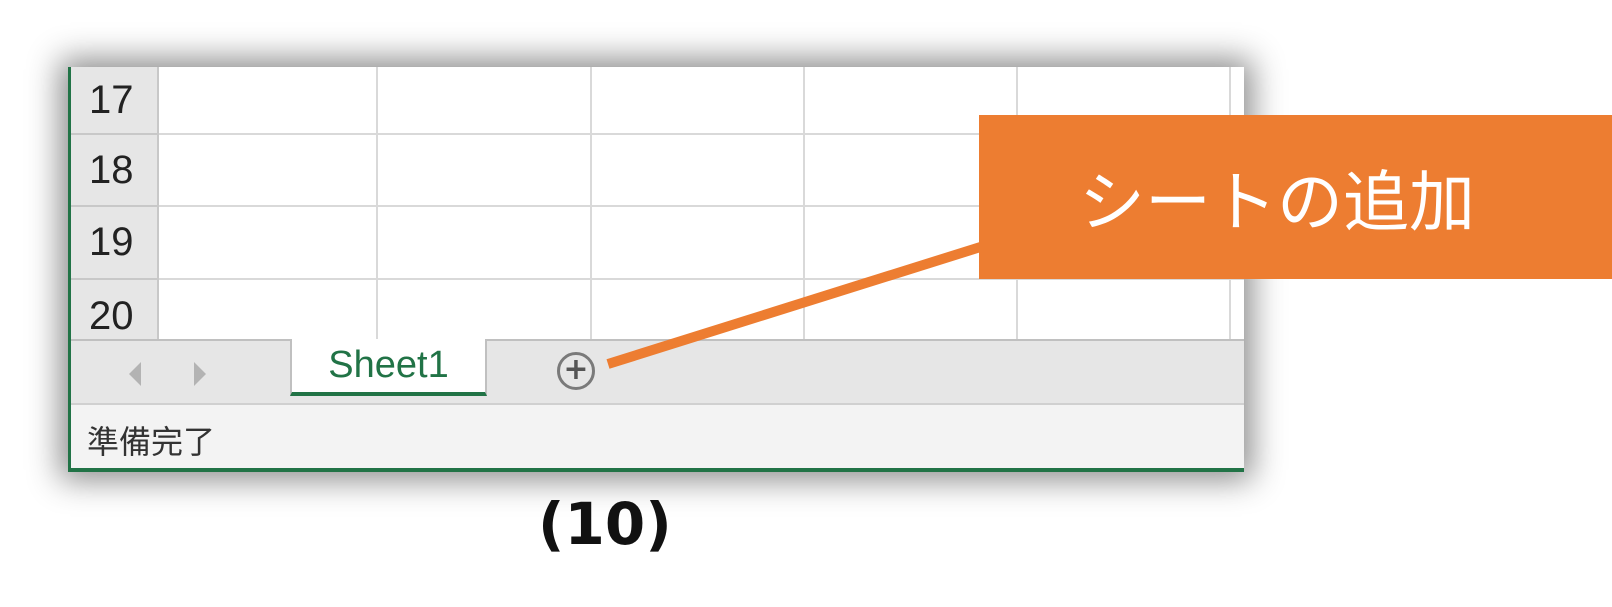 This screenshot has height=607, width=1612. I want to click on scroll-left-icon, so click(135, 374).